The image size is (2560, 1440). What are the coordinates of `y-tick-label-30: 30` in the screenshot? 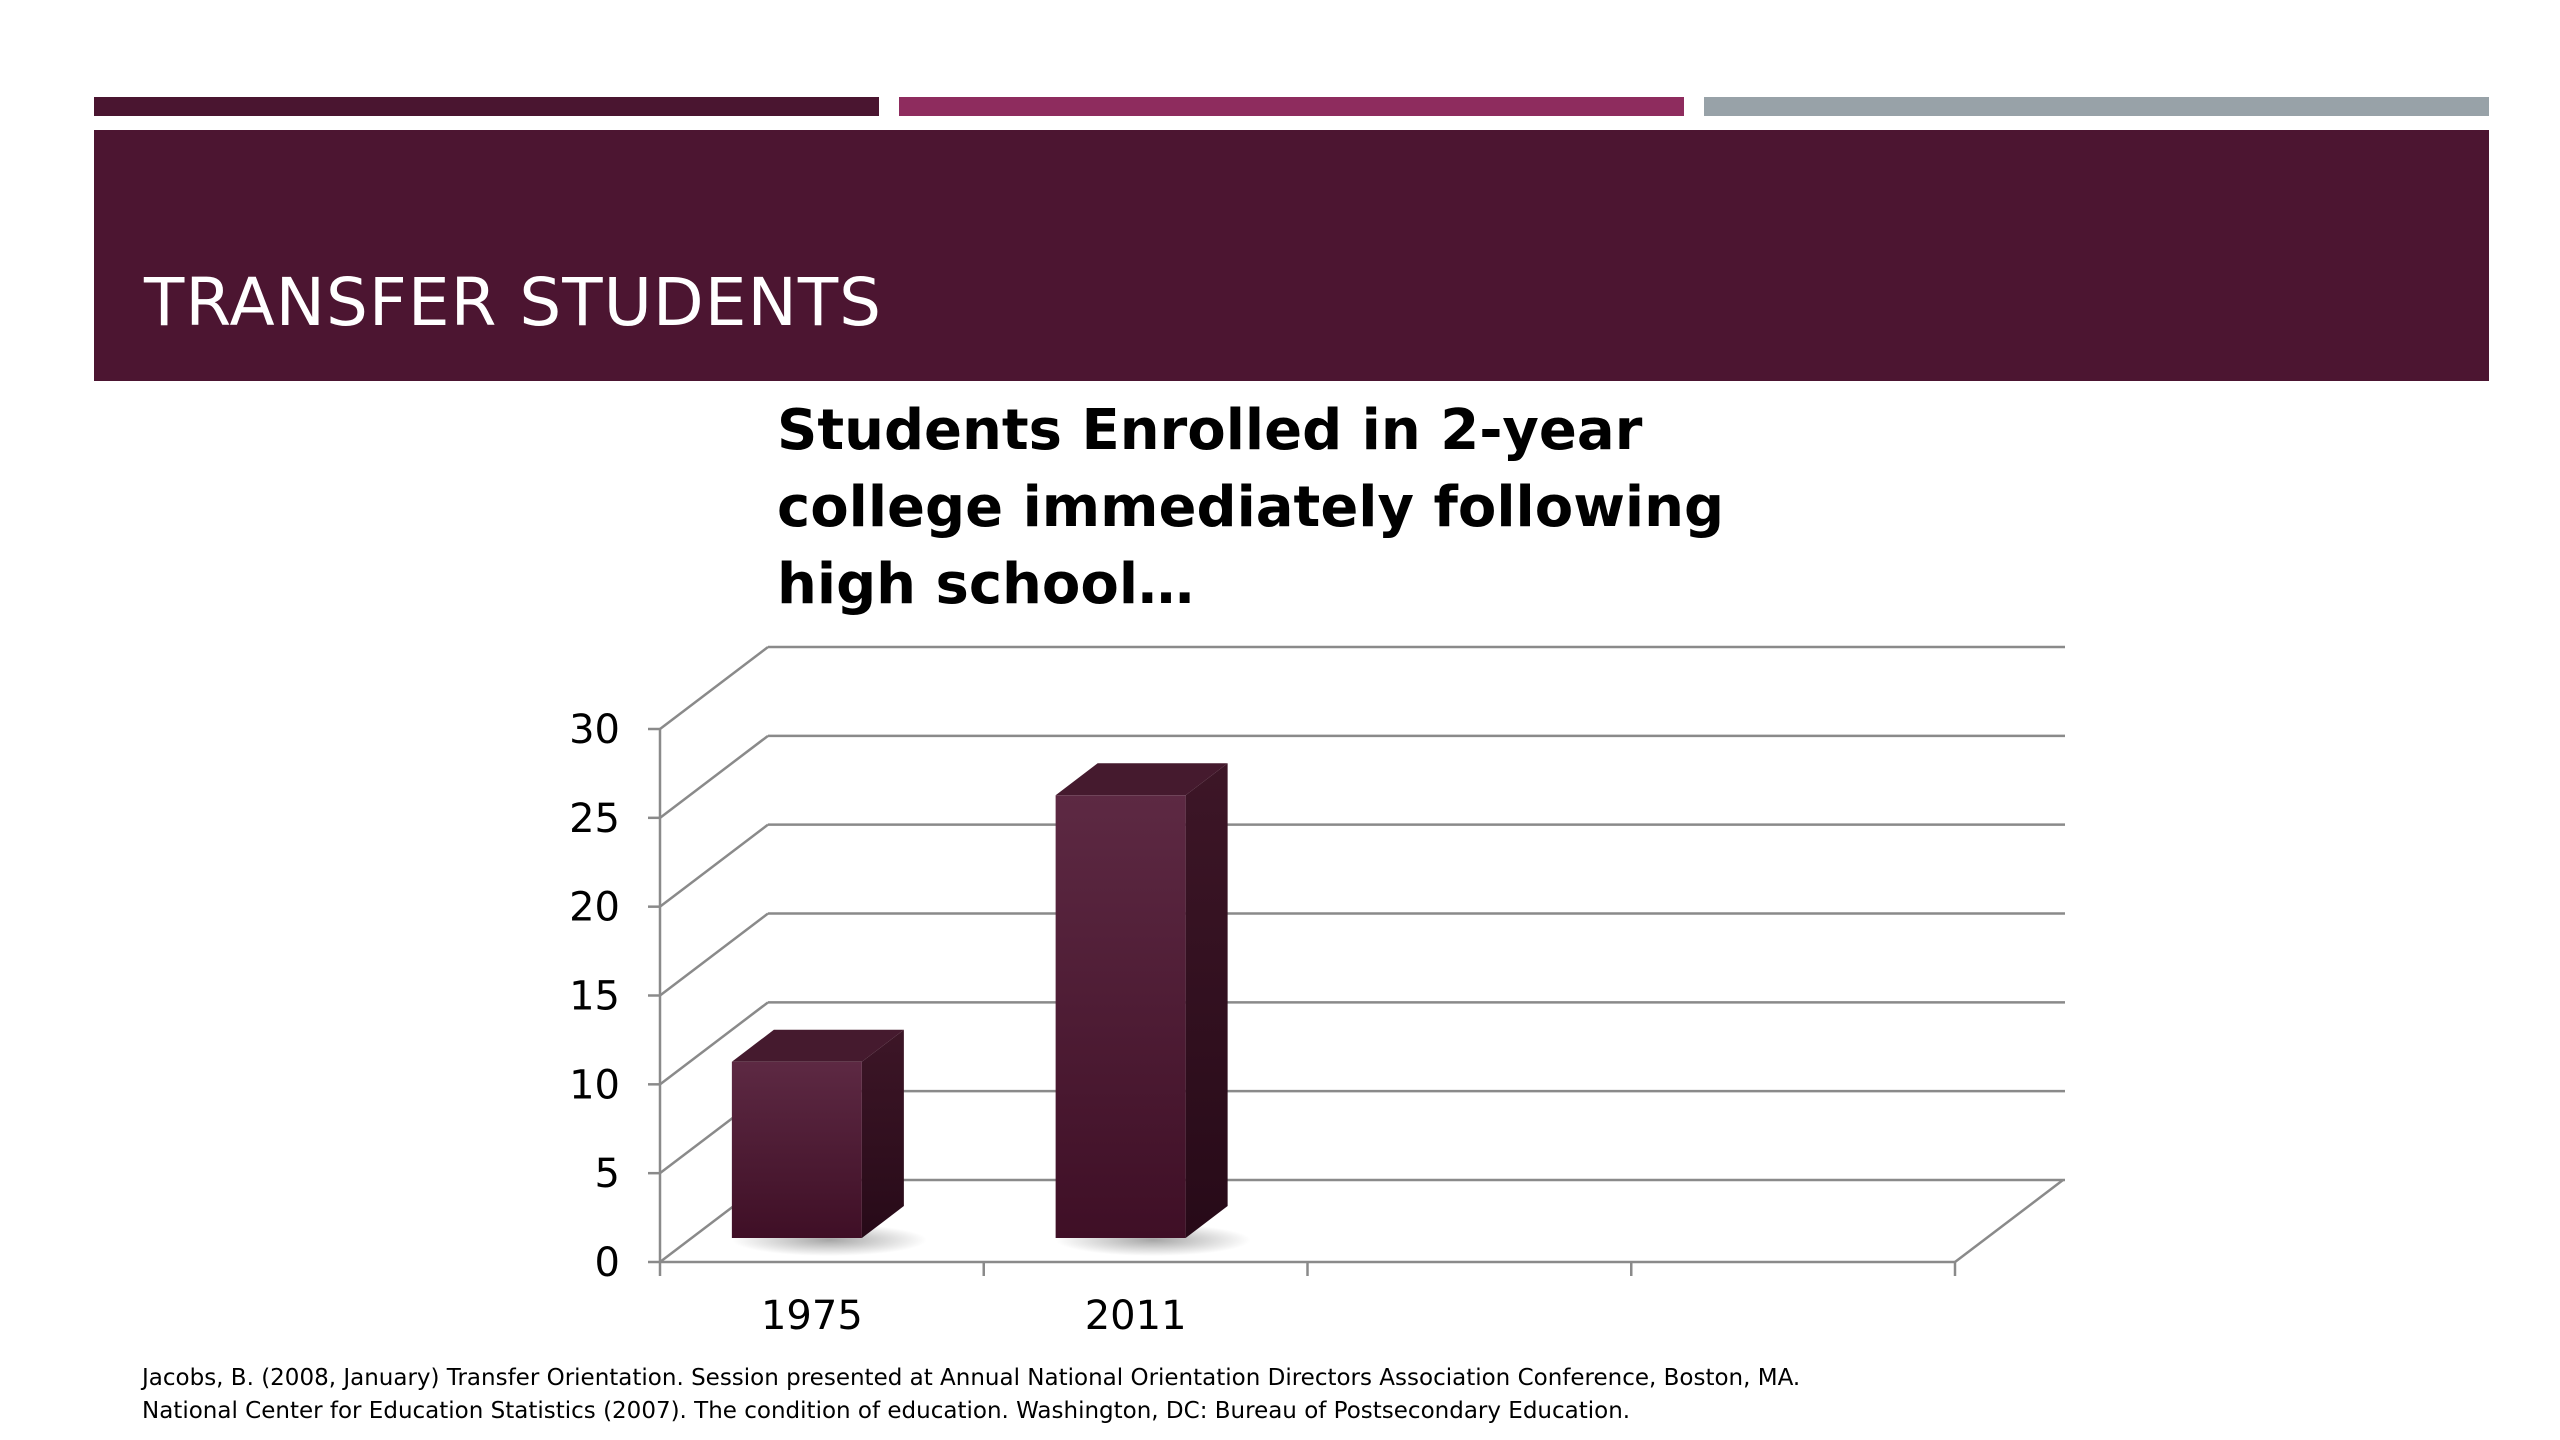 It's located at (594, 730).